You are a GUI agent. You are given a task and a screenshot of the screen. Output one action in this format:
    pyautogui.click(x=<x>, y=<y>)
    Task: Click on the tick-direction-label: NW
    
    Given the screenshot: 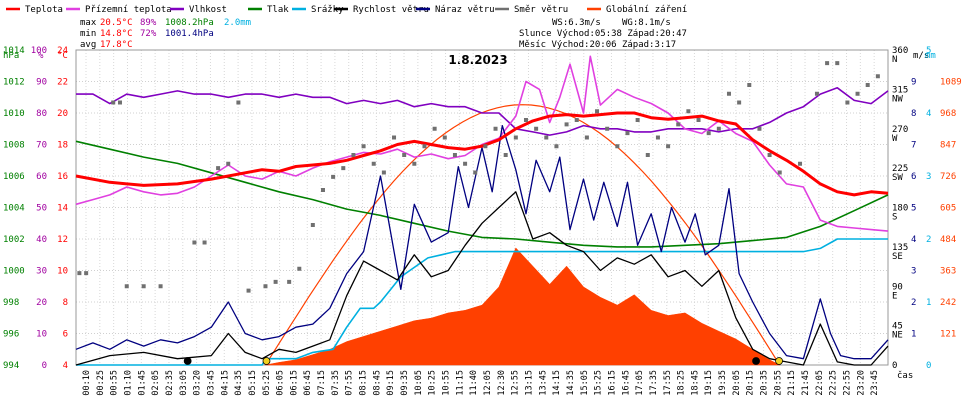 What is the action you would take?
    pyautogui.click(x=897, y=99)
    